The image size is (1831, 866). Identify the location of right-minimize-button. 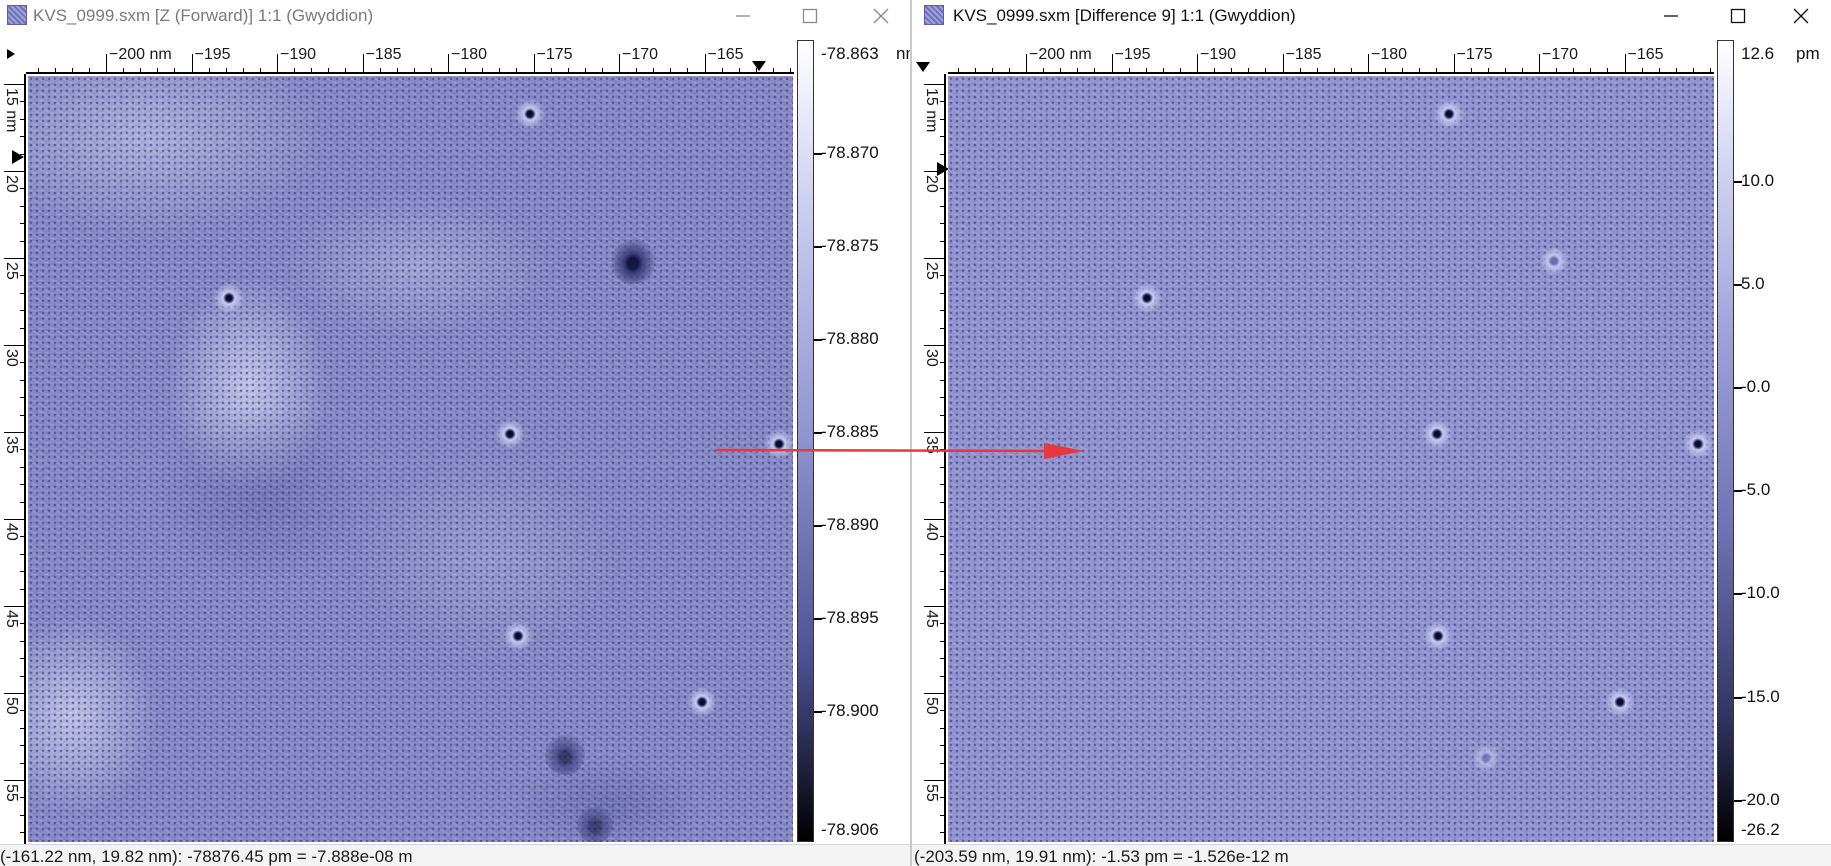
(1671, 15).